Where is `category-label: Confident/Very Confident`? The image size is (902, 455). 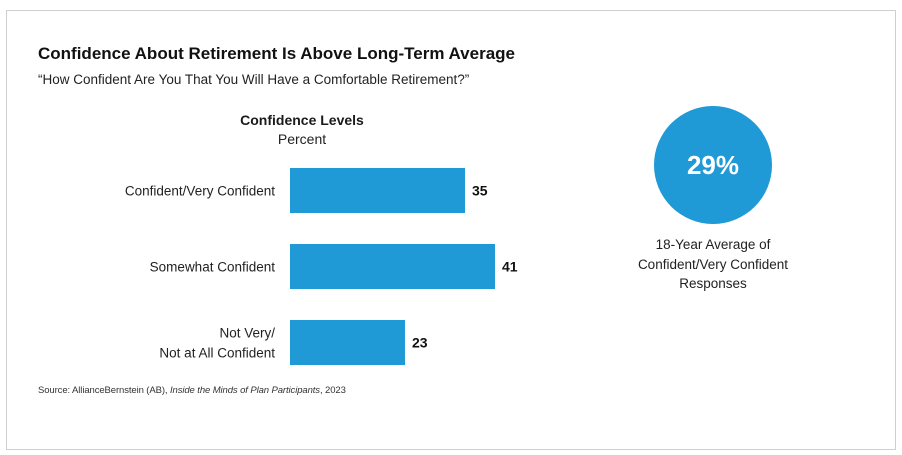 category-label: Confident/Very Confident is located at coordinates (200, 191).